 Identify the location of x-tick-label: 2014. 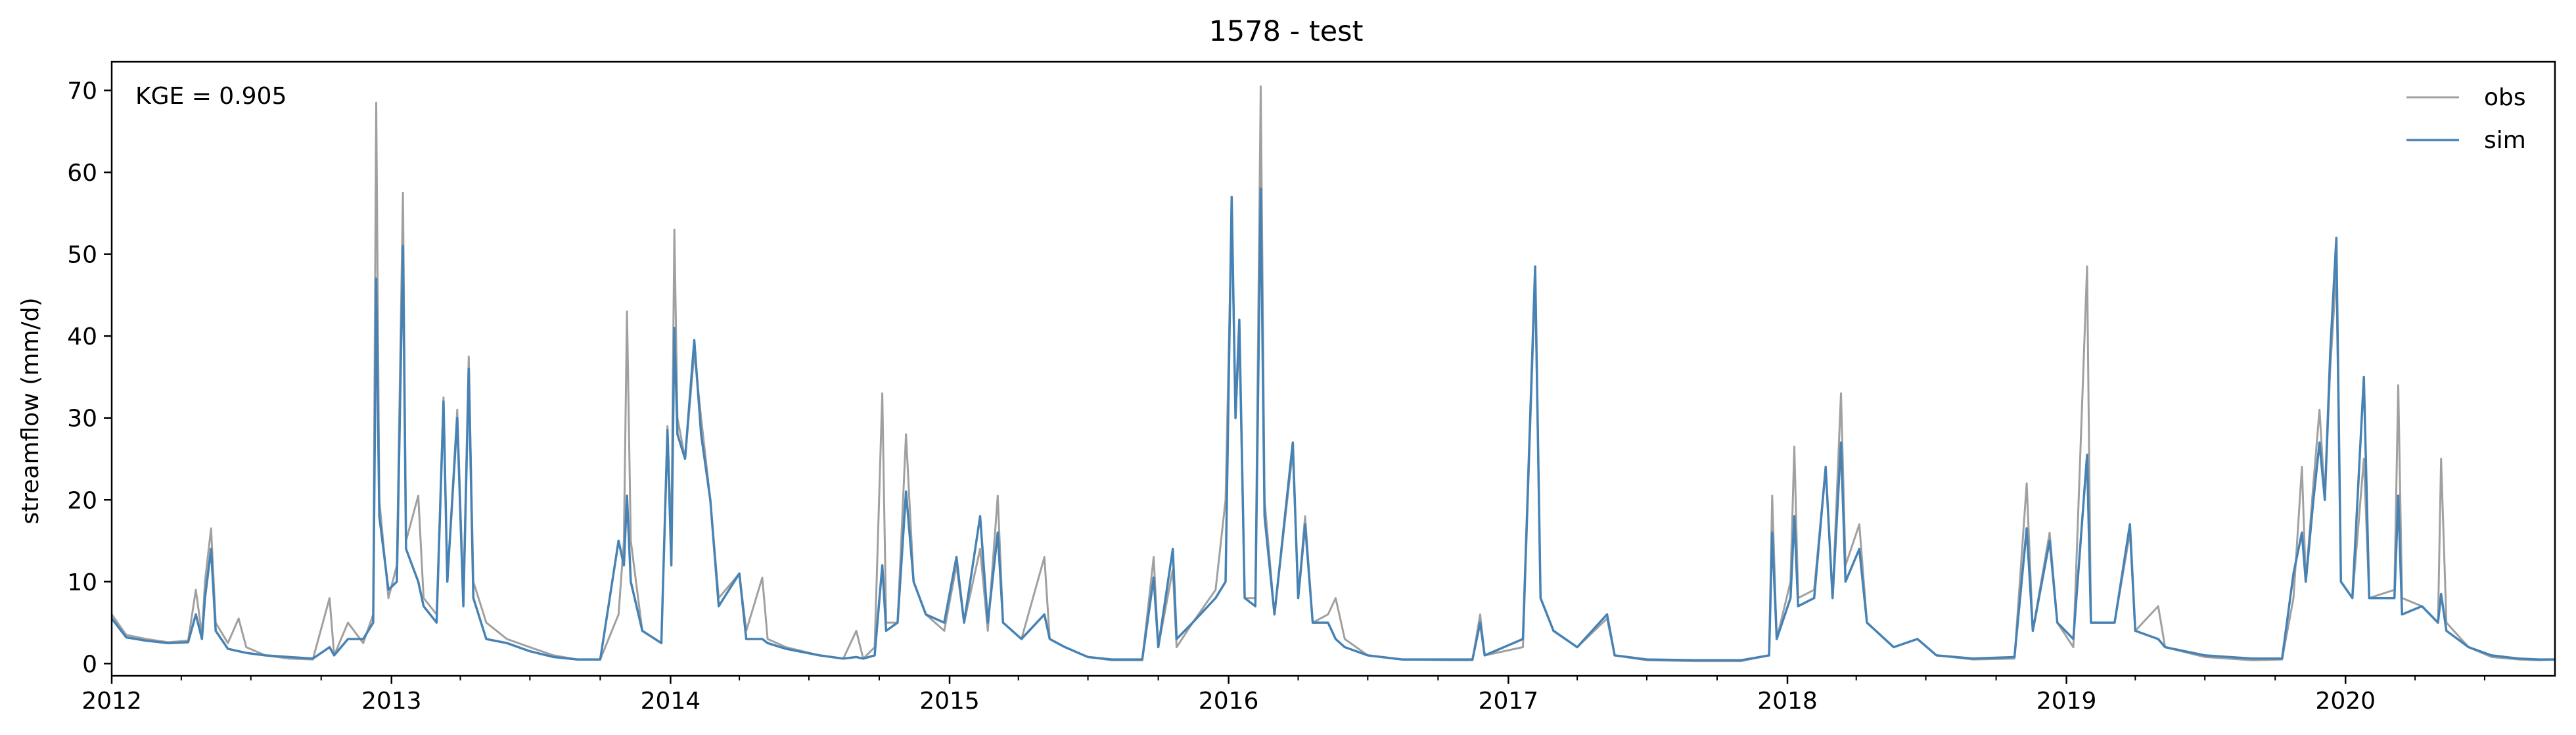
(671, 702).